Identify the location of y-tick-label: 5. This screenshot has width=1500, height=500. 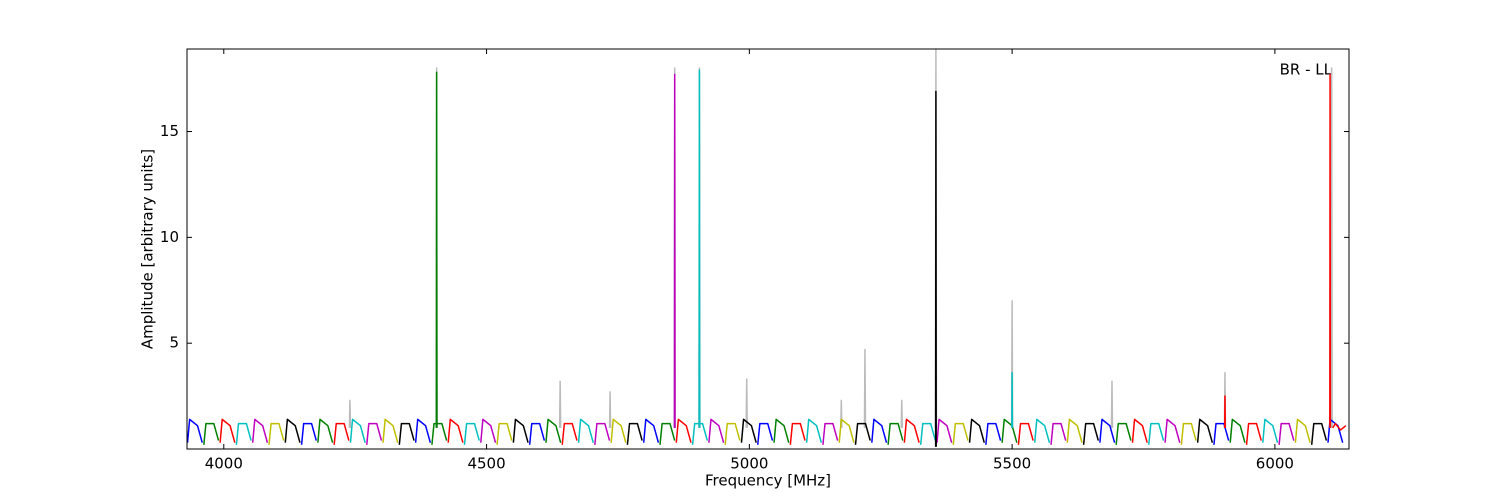
(174, 343).